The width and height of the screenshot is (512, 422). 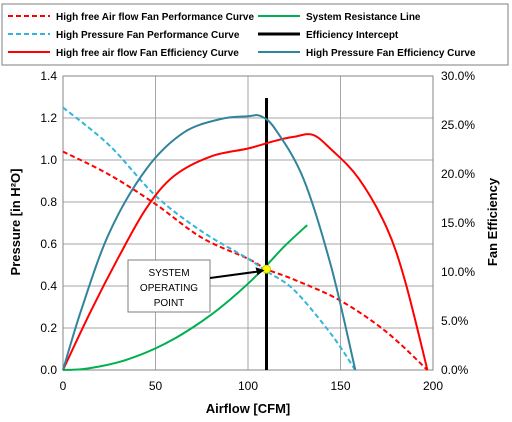 What do you see at coordinates (340, 386) in the screenshot?
I see `x-tick-label: 150` at bounding box center [340, 386].